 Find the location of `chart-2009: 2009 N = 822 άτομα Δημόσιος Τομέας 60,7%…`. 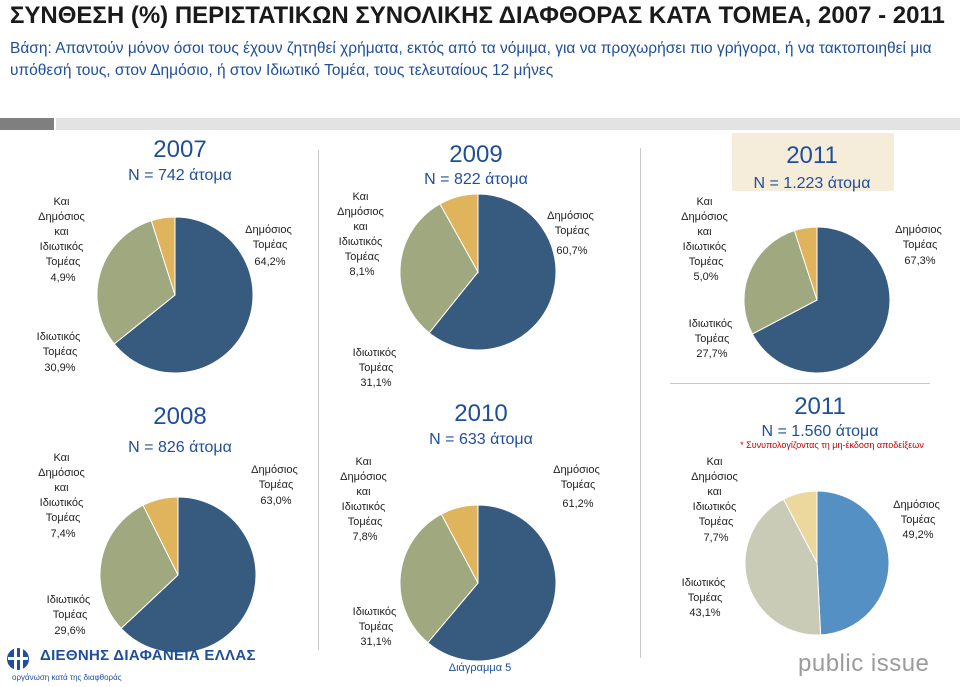

chart-2009: 2009 N = 822 άτομα Δημόσιος Τομέας 60,7%… is located at coordinates (465, 265).